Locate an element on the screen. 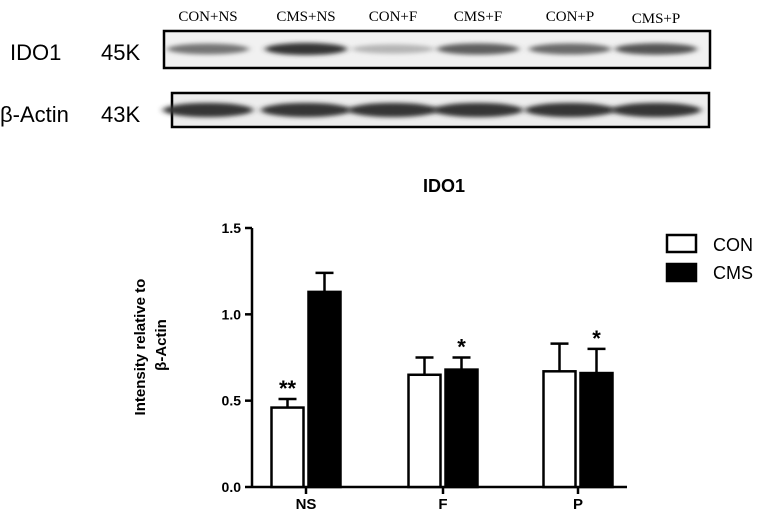 The image size is (762, 517). y-axis-label-line: β-Actin is located at coordinates (161, 345).